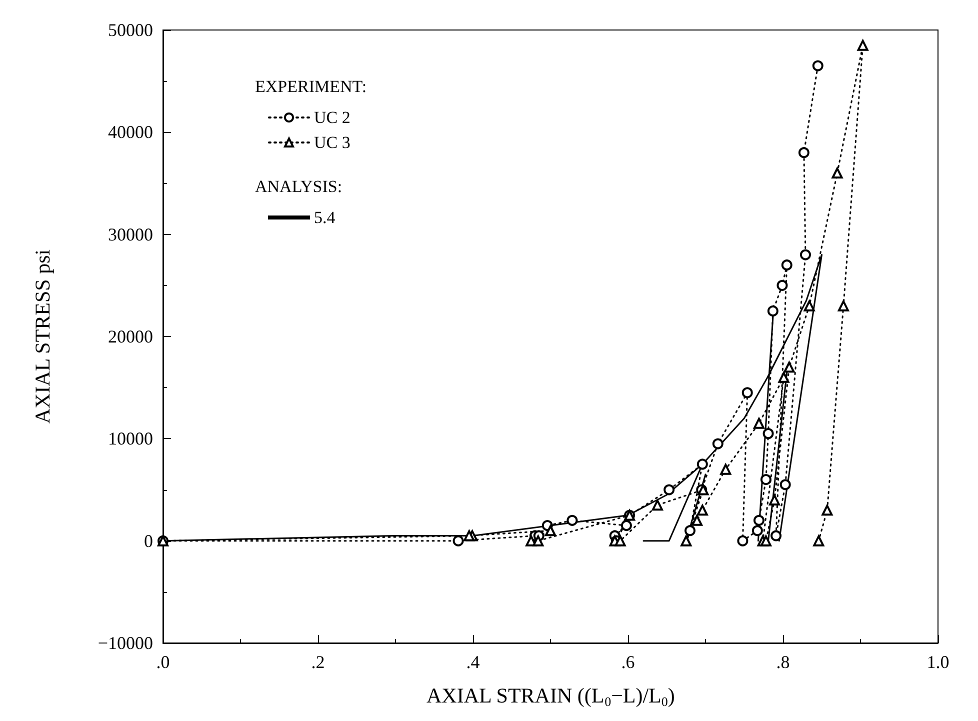  What do you see at coordinates (938, 662) in the screenshot?
I see `x-tick-label: 1.0` at bounding box center [938, 662].